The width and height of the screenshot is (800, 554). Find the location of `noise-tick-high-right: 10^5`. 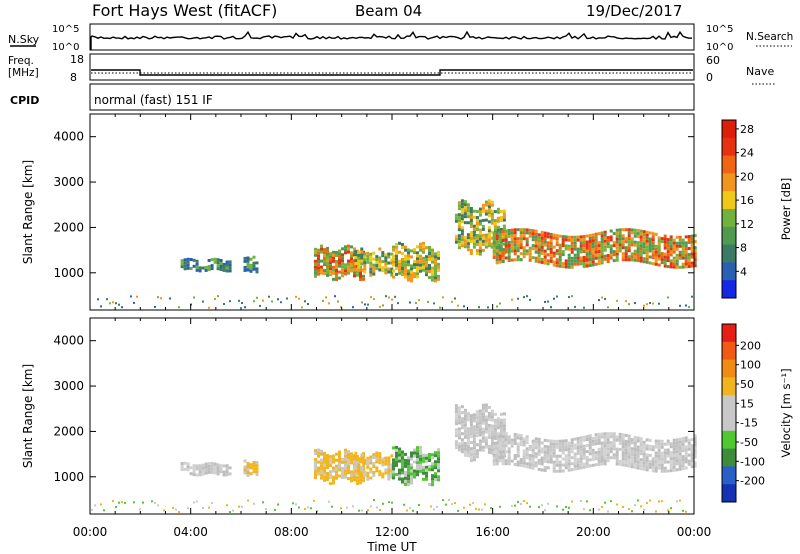

noise-tick-high-right: 10^5 is located at coordinates (719, 29).